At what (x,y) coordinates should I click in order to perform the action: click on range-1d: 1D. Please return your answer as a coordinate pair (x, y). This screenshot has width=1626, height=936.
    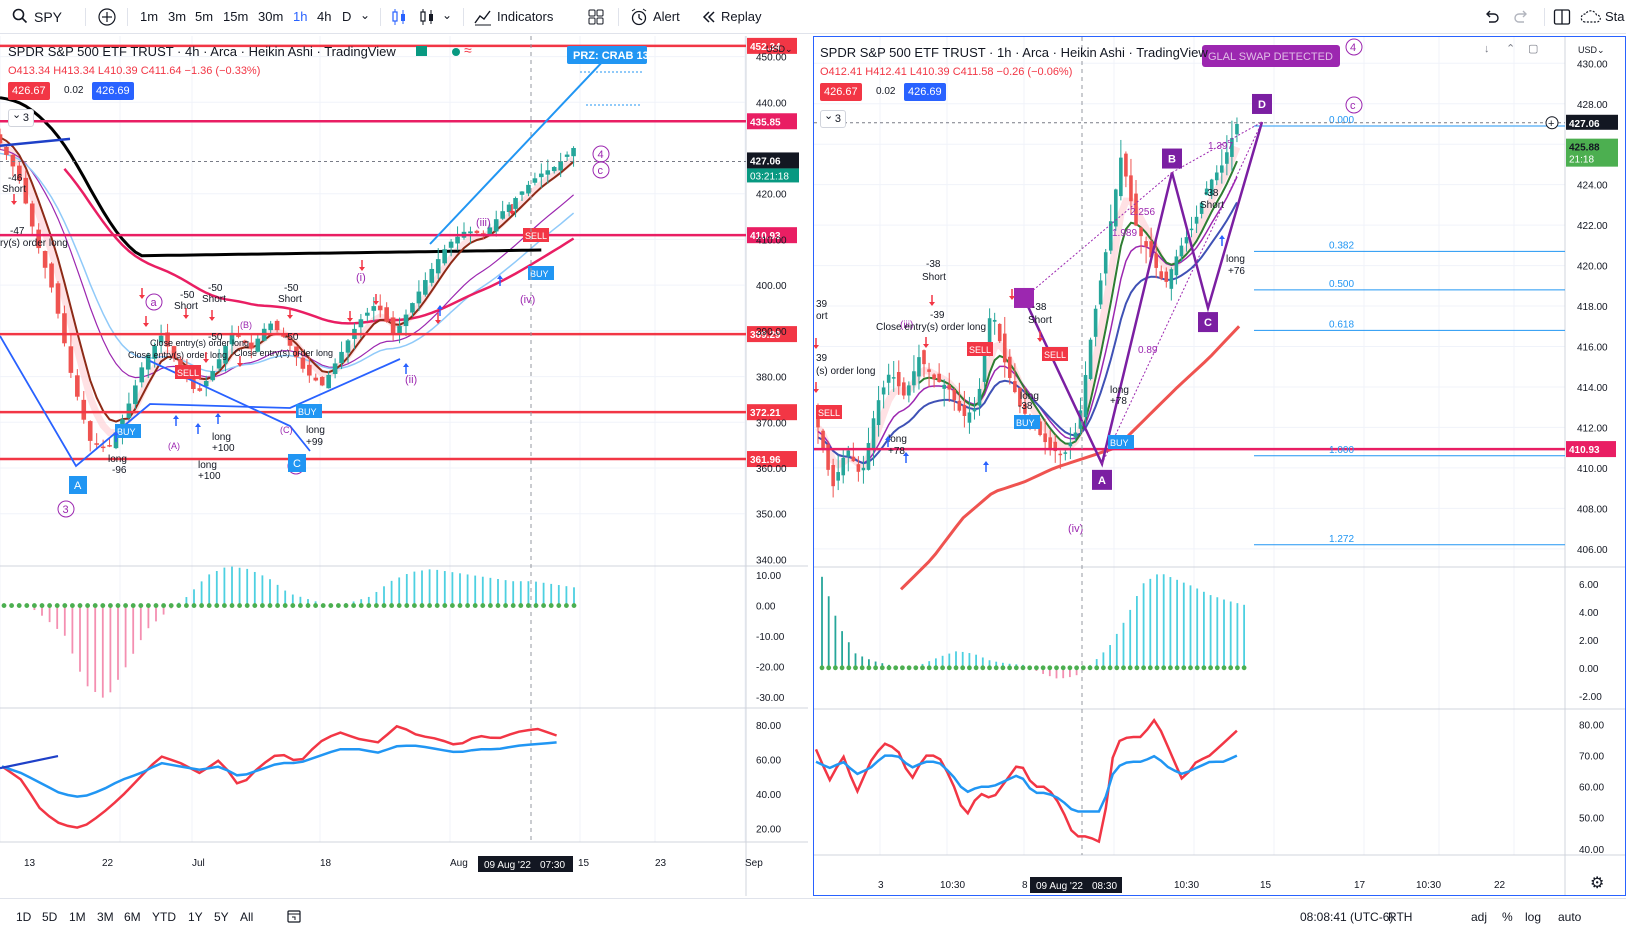
    Looking at the image, I should click on (24, 917).